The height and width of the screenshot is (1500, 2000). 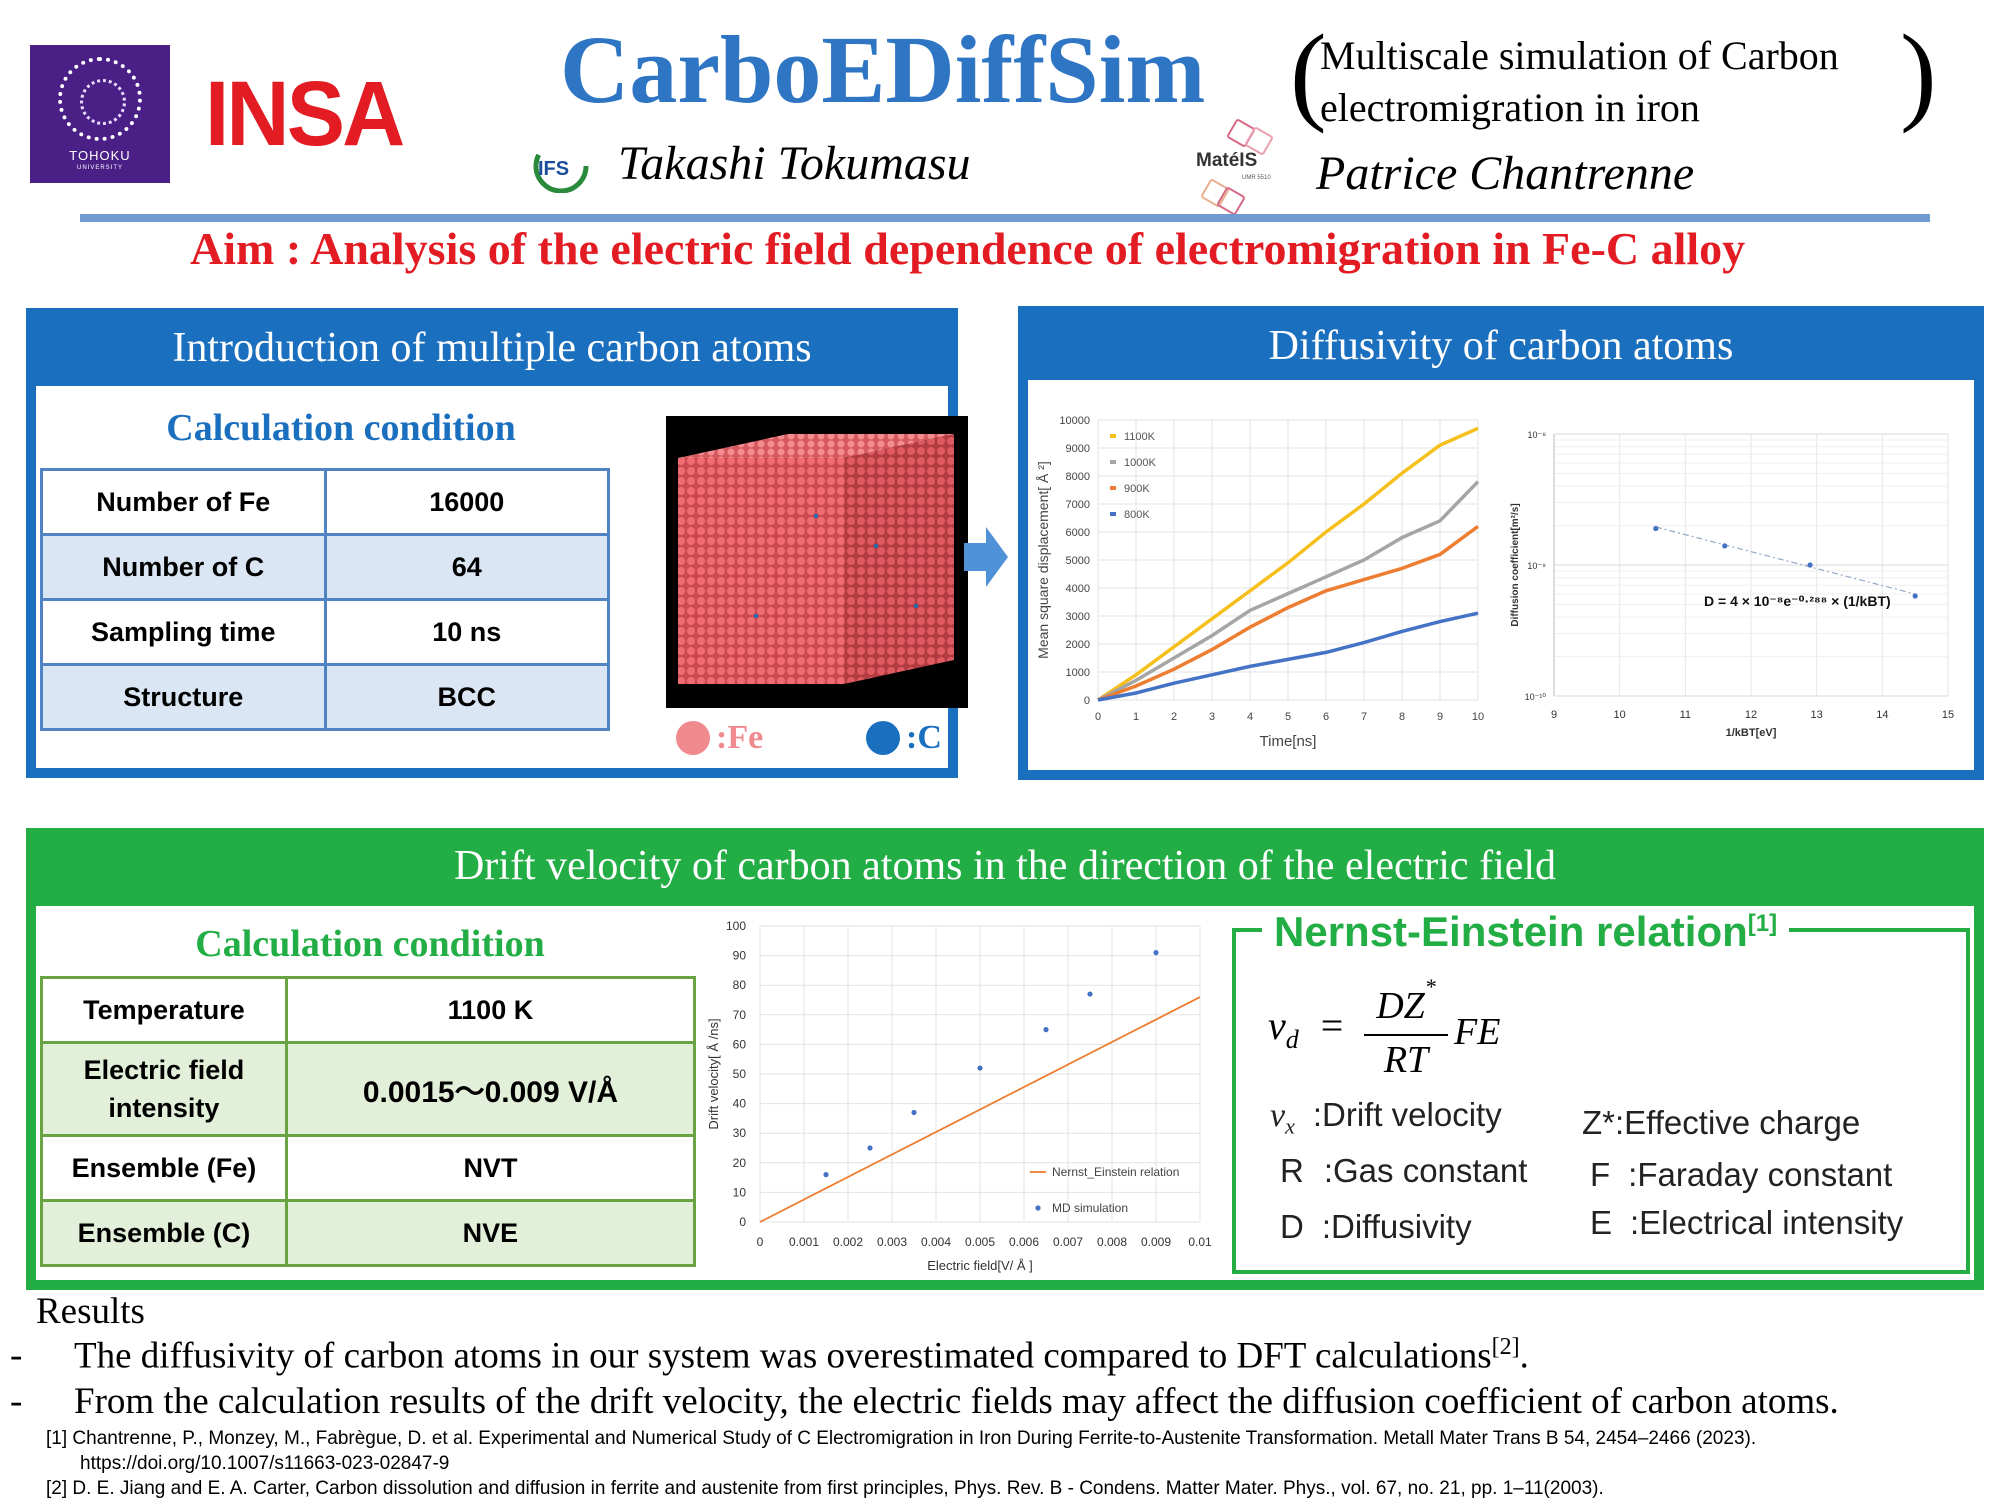 I want to click on definition-symbol: Z*, so click(x=1598, y=1122).